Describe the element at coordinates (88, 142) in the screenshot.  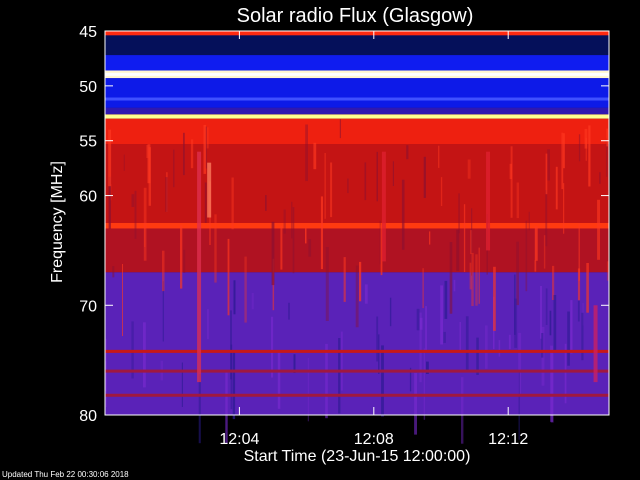
I see `y-tick-label: 55` at that location.